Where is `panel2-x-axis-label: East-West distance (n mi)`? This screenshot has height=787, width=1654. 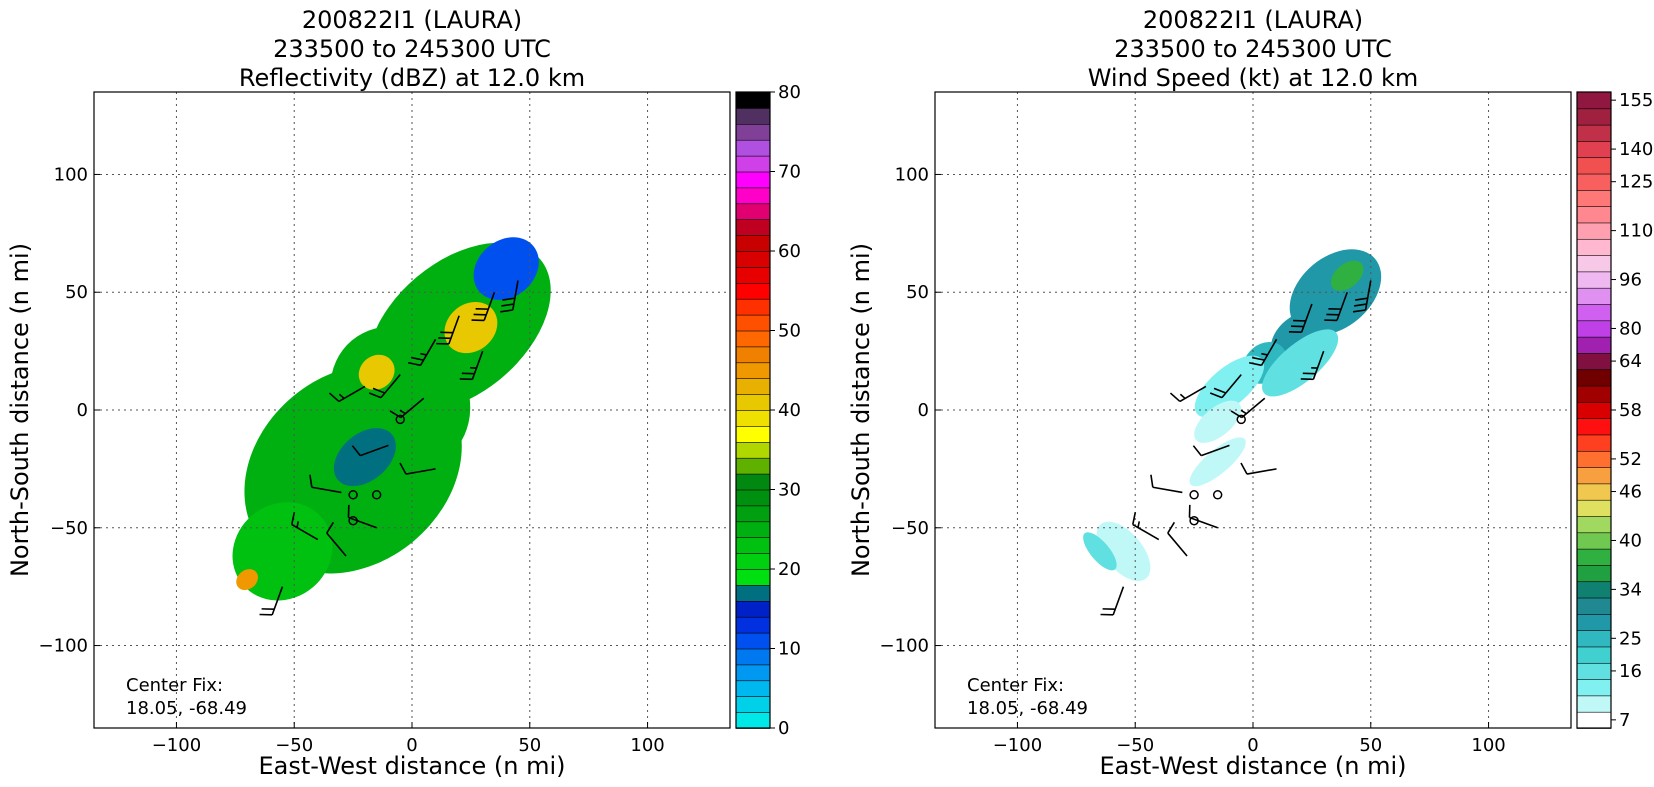 panel2-x-axis-label: East-West distance (n mi) is located at coordinates (1252, 766).